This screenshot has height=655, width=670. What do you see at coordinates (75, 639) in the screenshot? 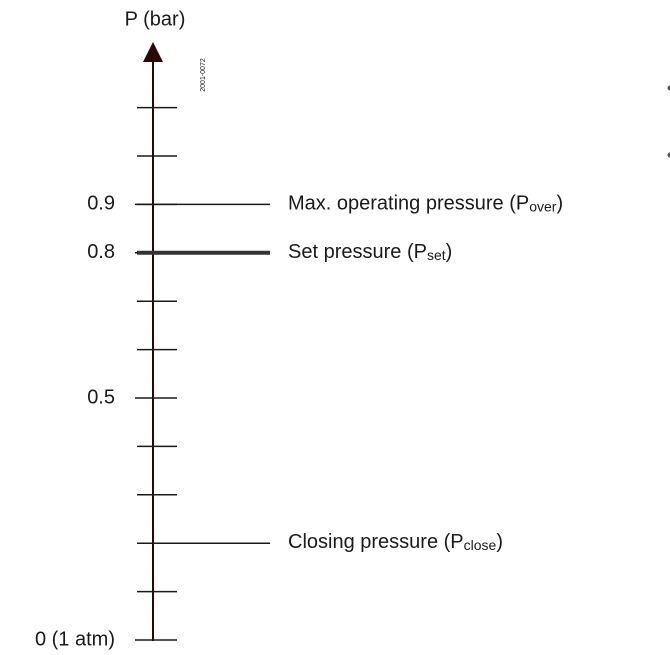
I see `tick-label: 0 (1 atm)` at bounding box center [75, 639].